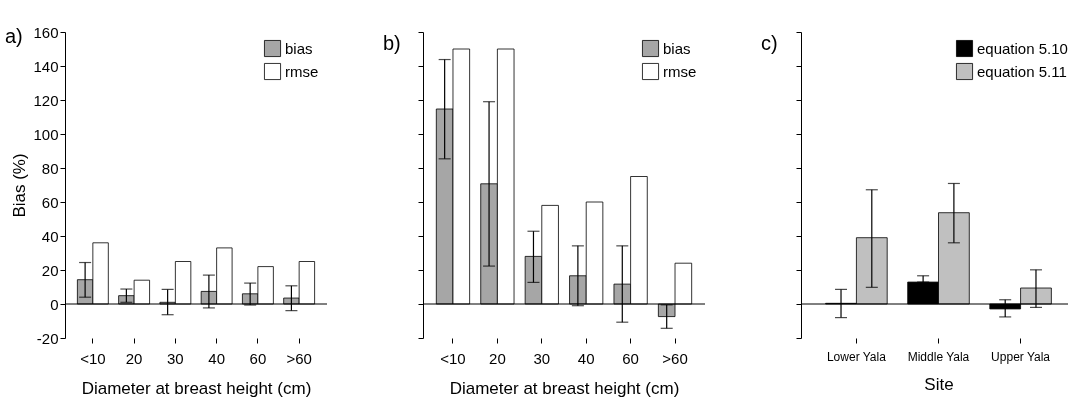 This screenshot has width=1068, height=403. Describe the element at coordinates (14, 36) in the screenshot. I see `chart-title: a)` at that location.